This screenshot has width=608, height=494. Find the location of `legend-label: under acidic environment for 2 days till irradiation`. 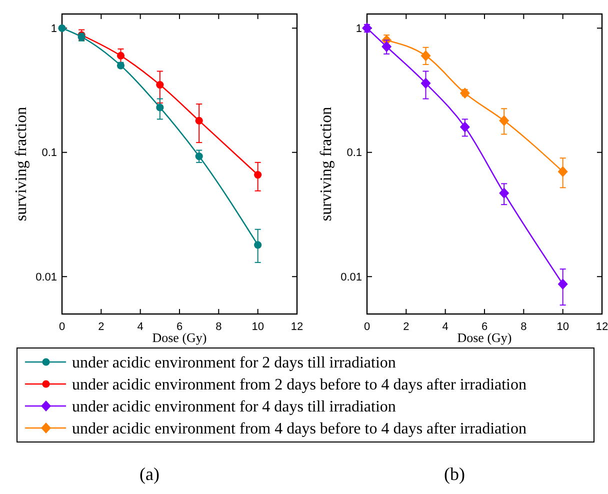

legend-label: under acidic environment for 2 days till irradiation is located at coordinates (234, 363).